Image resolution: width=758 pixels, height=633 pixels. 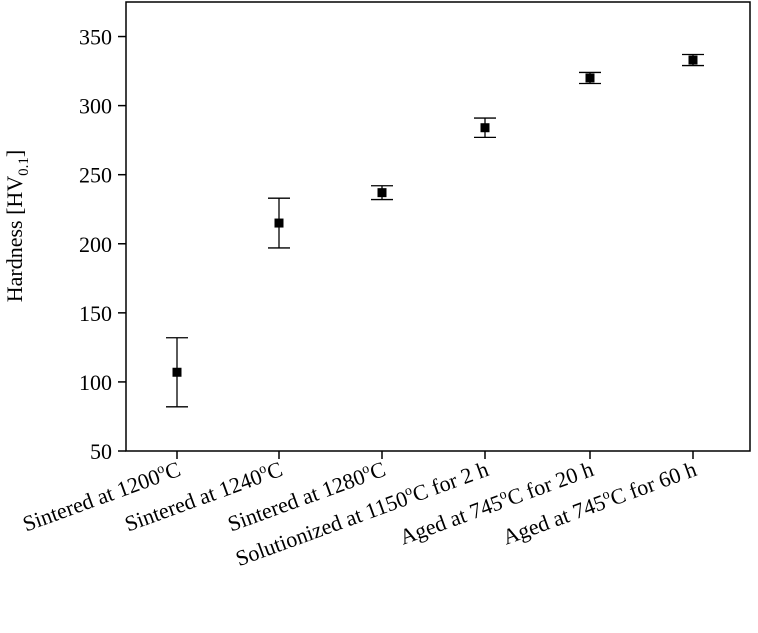 I want to click on y-tick-label: 100, so click(x=95, y=382).